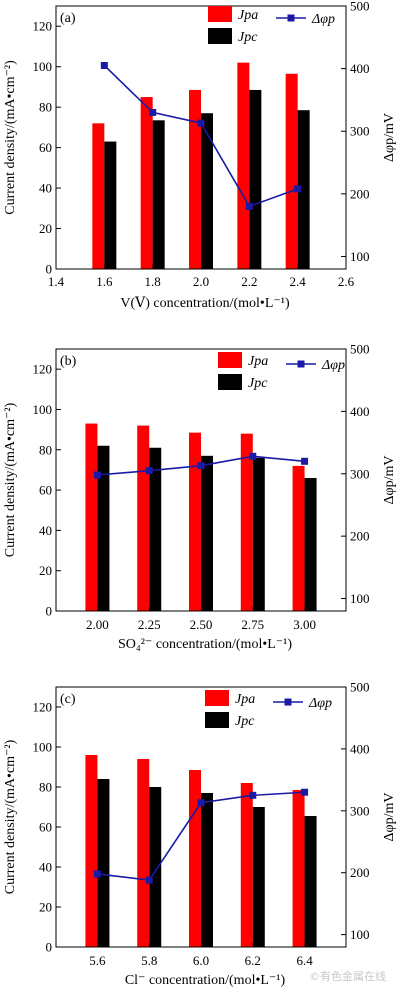 The width and height of the screenshot is (400, 990). Describe the element at coordinates (389, 817) in the screenshot. I see `y2-axis-label: Δφp/mV` at that location.